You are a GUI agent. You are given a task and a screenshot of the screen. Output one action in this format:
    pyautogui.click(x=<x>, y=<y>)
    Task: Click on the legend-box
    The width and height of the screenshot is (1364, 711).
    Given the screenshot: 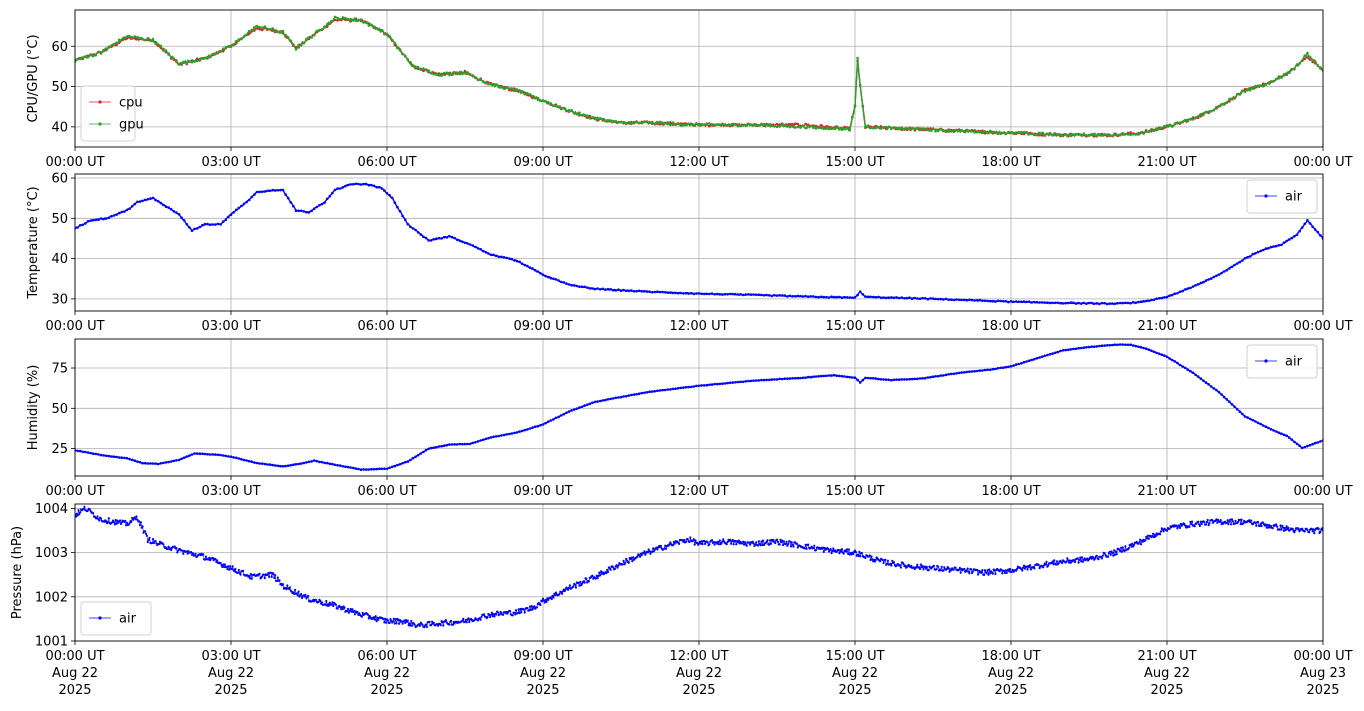 What is the action you would take?
    pyautogui.click(x=1282, y=361)
    